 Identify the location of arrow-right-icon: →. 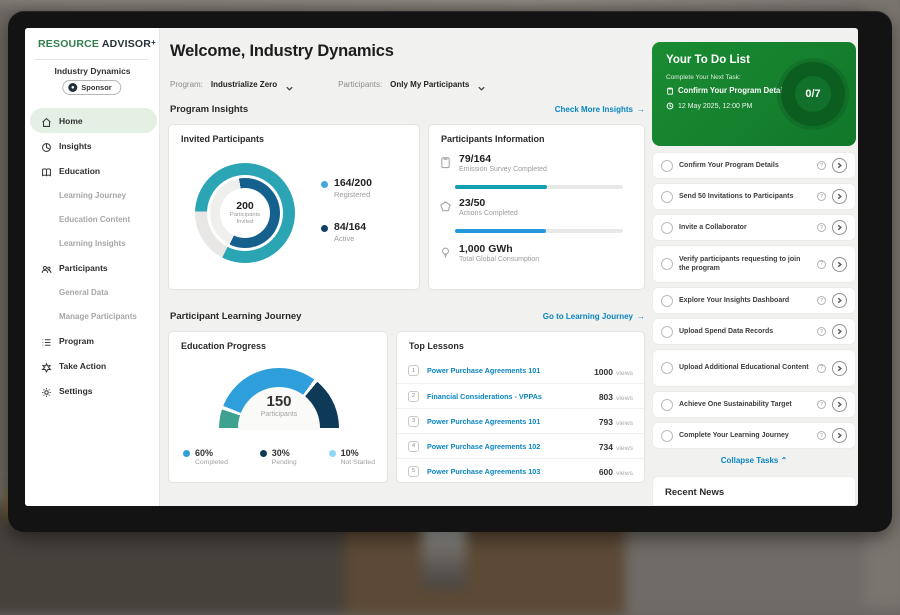
(641, 316).